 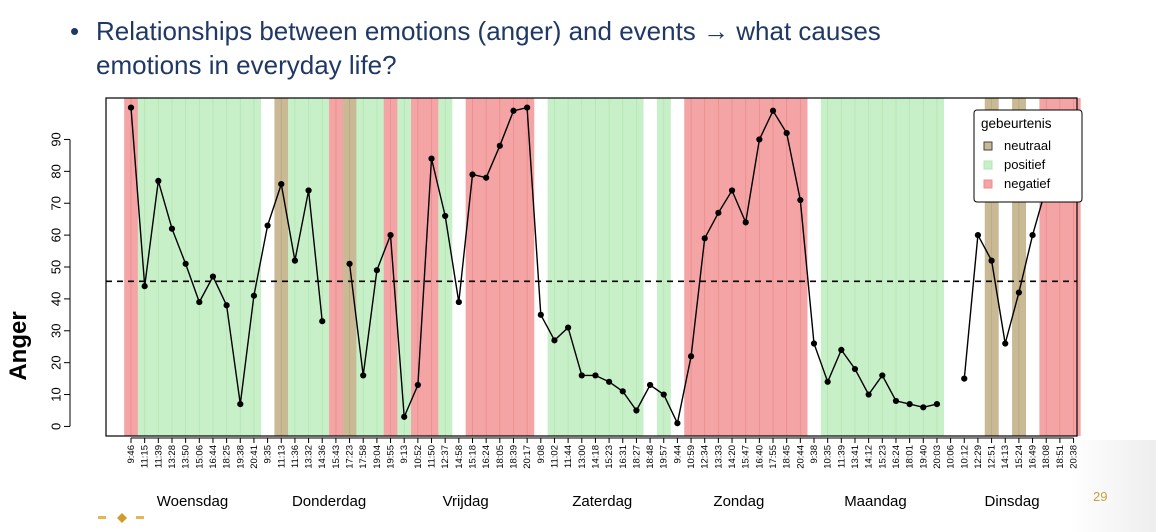 I want to click on legend: gebeurtenis neutraal positief negatief, so click(x=1028, y=156).